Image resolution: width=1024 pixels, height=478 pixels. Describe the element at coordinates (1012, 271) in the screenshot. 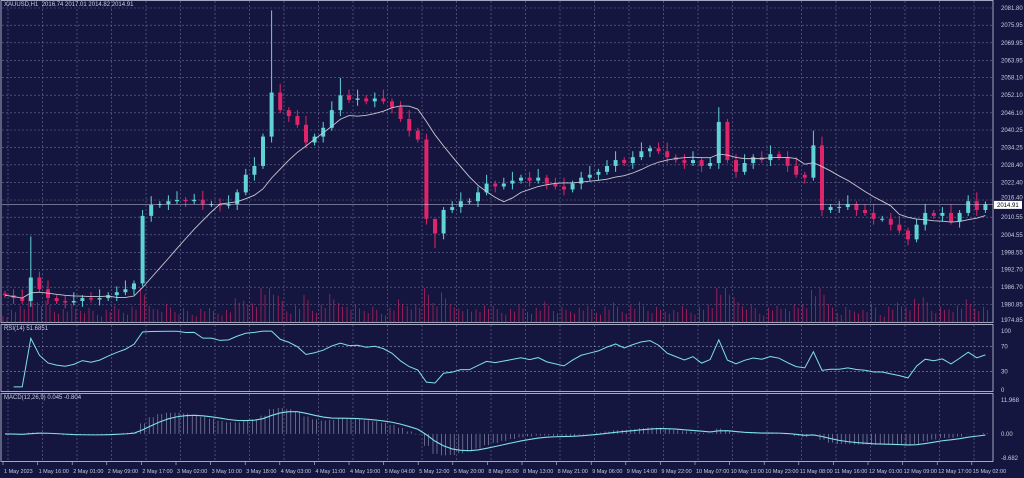

I see `y-tick-label: 1992.70` at that location.